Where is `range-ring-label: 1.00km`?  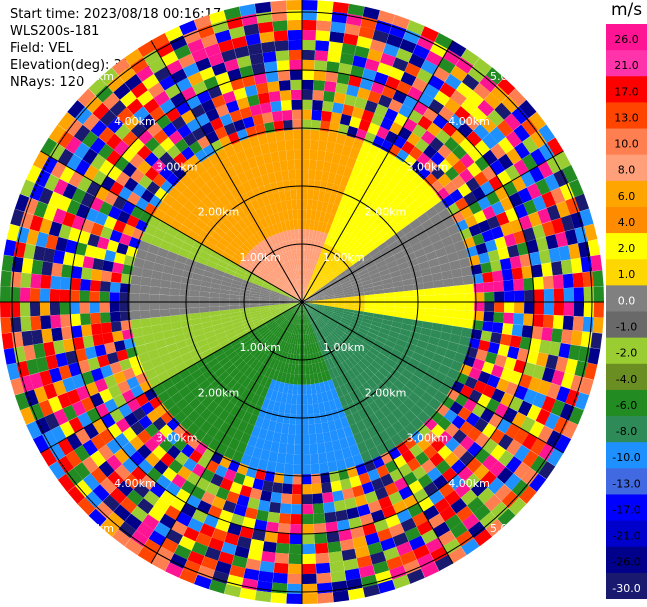 range-ring-label: 1.00km is located at coordinates (344, 347).